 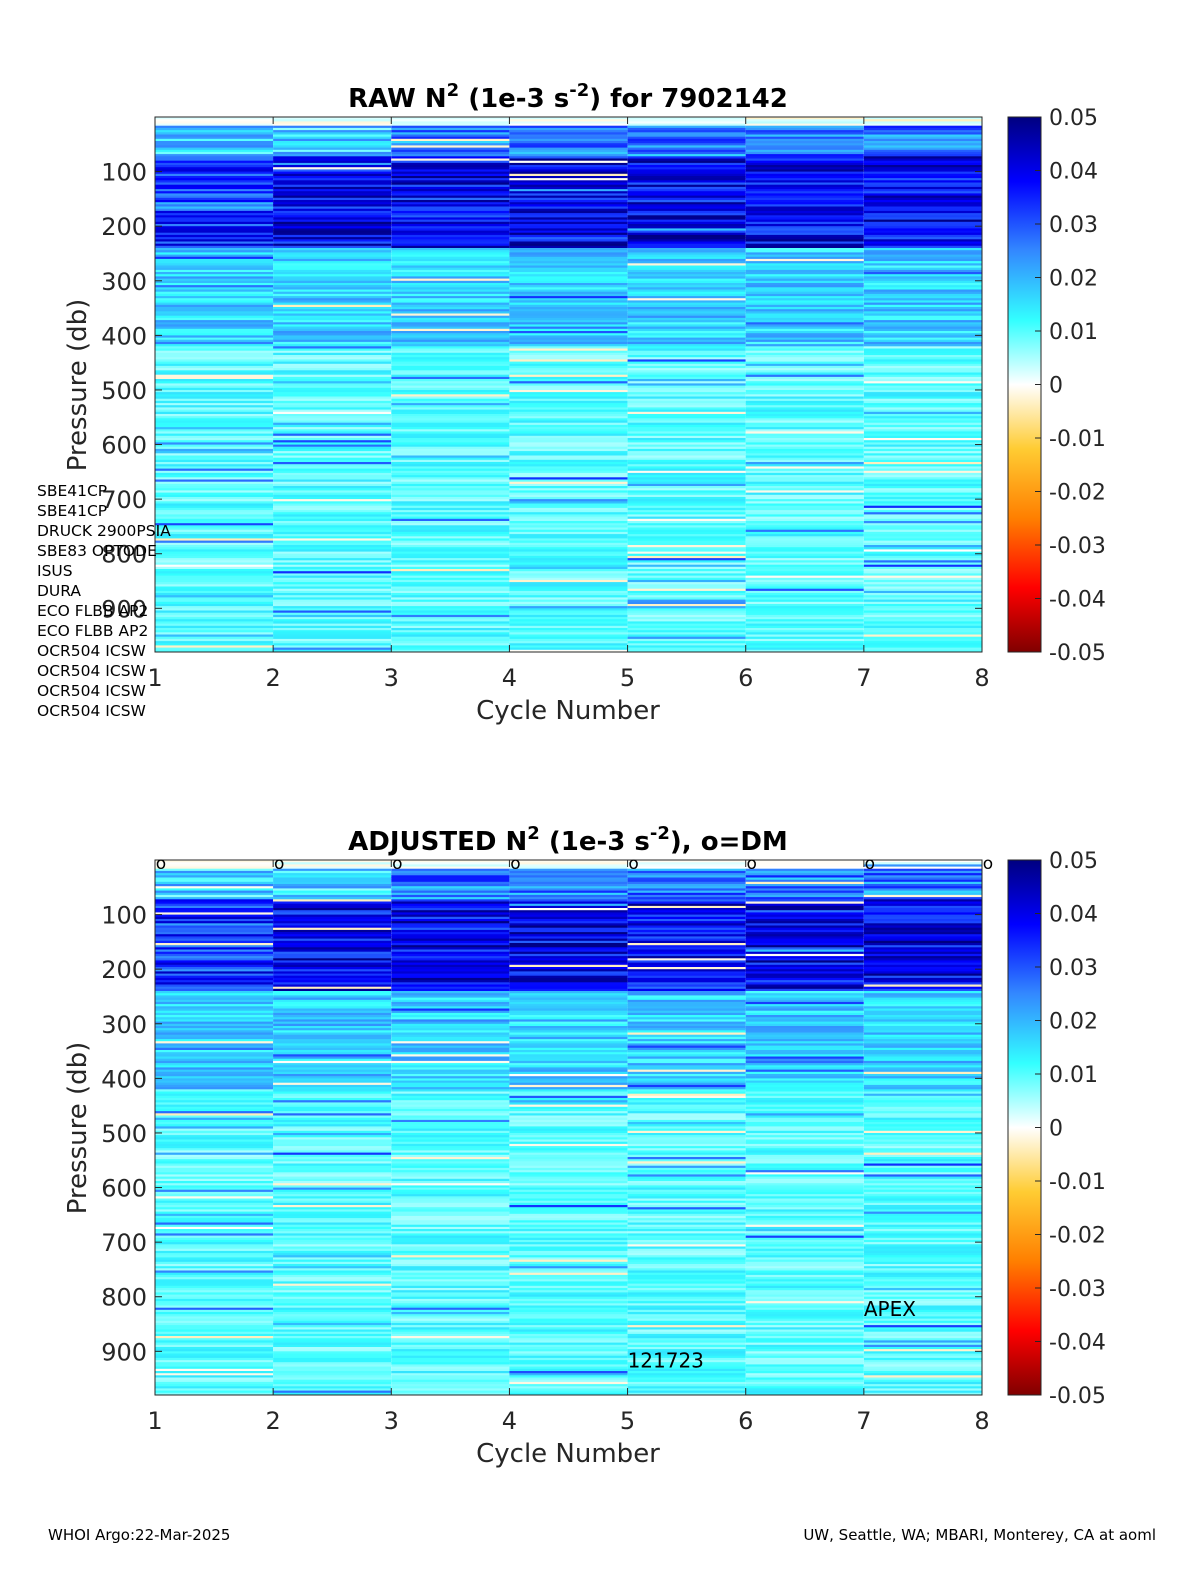 I want to click on colorbar-tick-label: 0.02, so click(x=1073, y=279).